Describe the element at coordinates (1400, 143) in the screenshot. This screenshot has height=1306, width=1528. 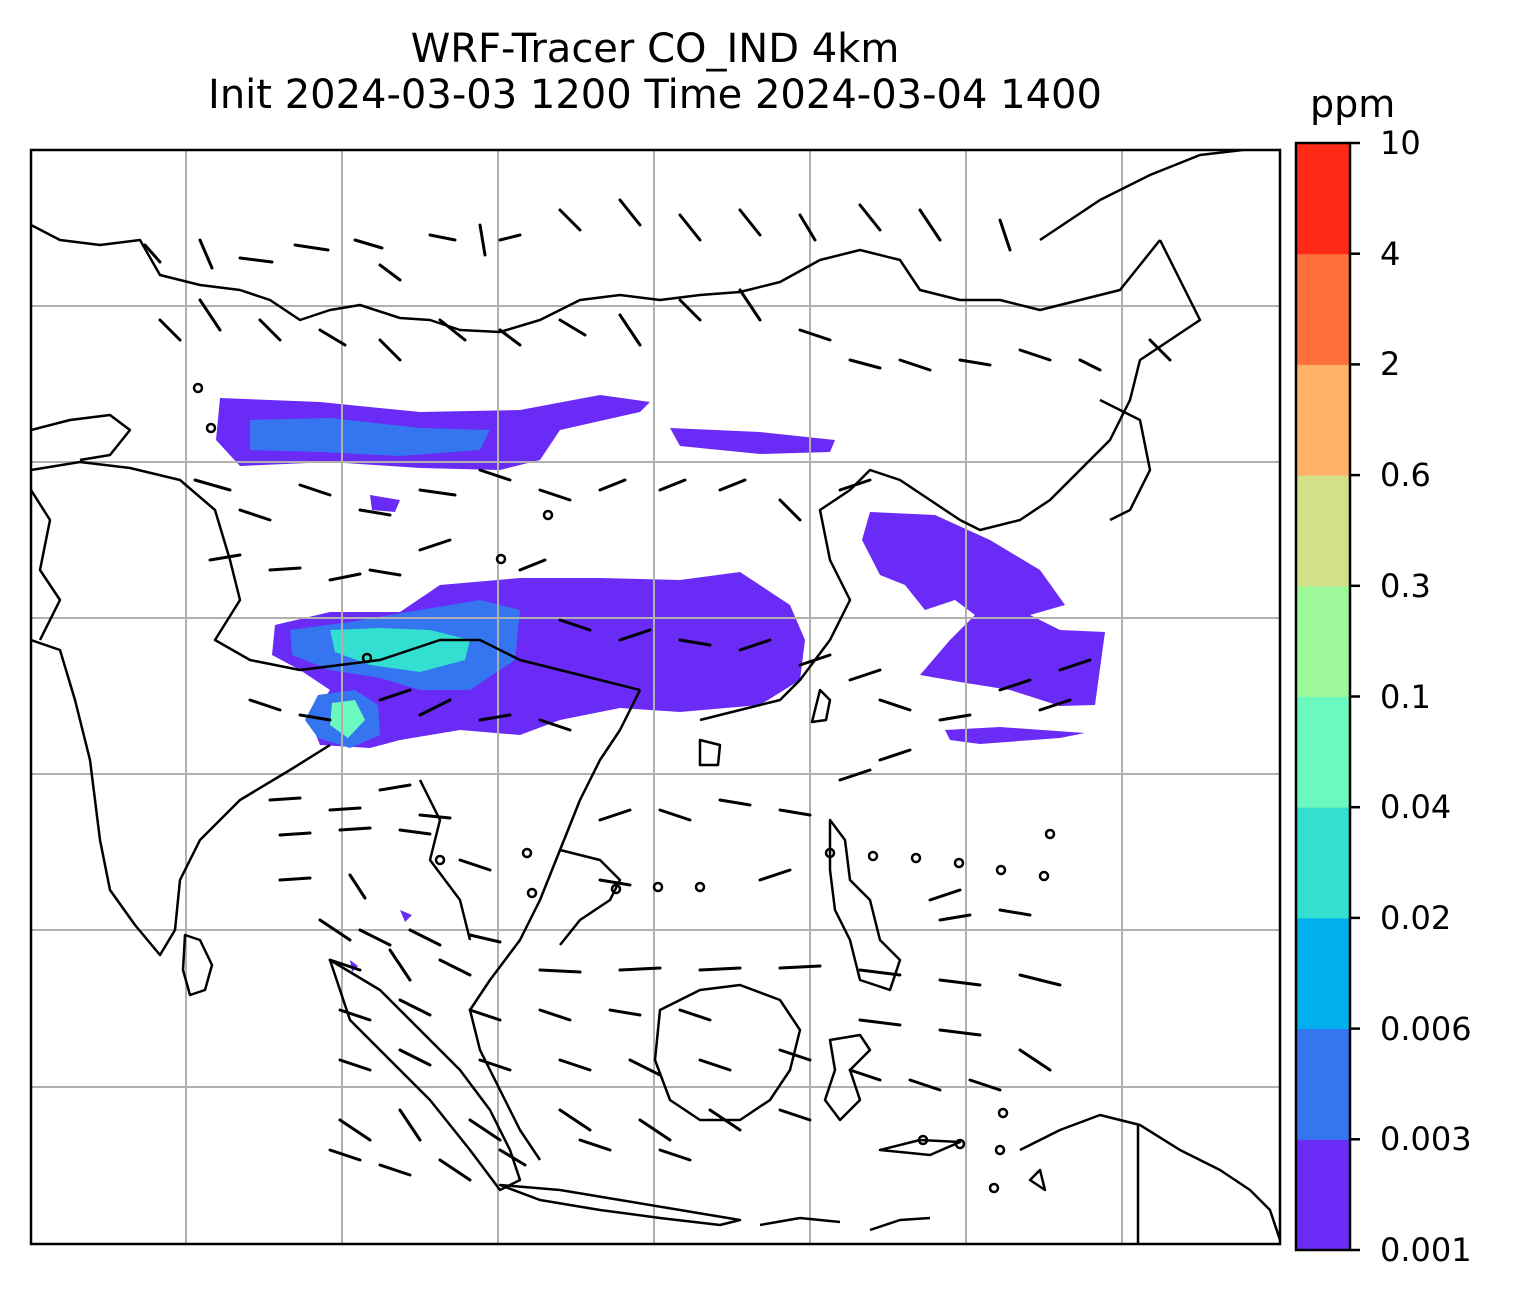
I see `colorbar-tick-label: 10` at that location.